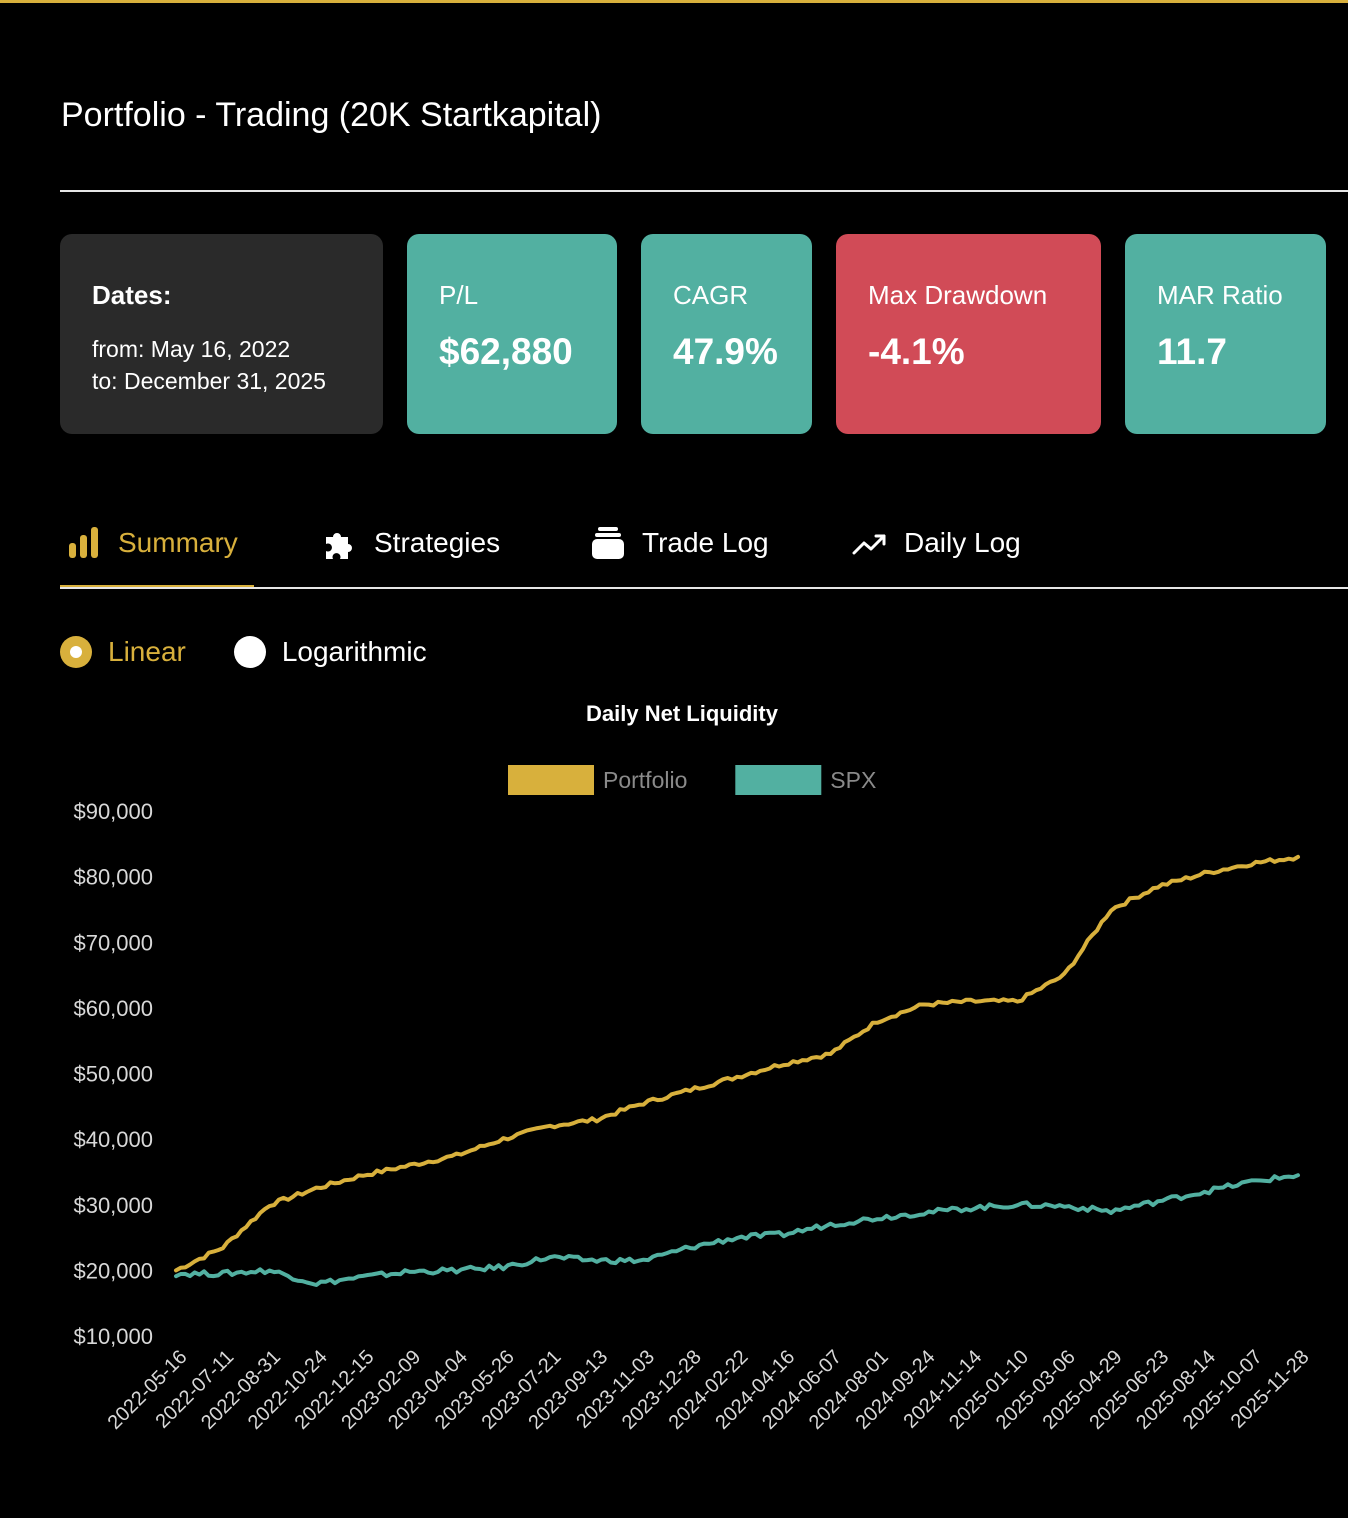 The width and height of the screenshot is (1348, 1518). What do you see at coordinates (704, 191) in the screenshot?
I see `title-divider` at bounding box center [704, 191].